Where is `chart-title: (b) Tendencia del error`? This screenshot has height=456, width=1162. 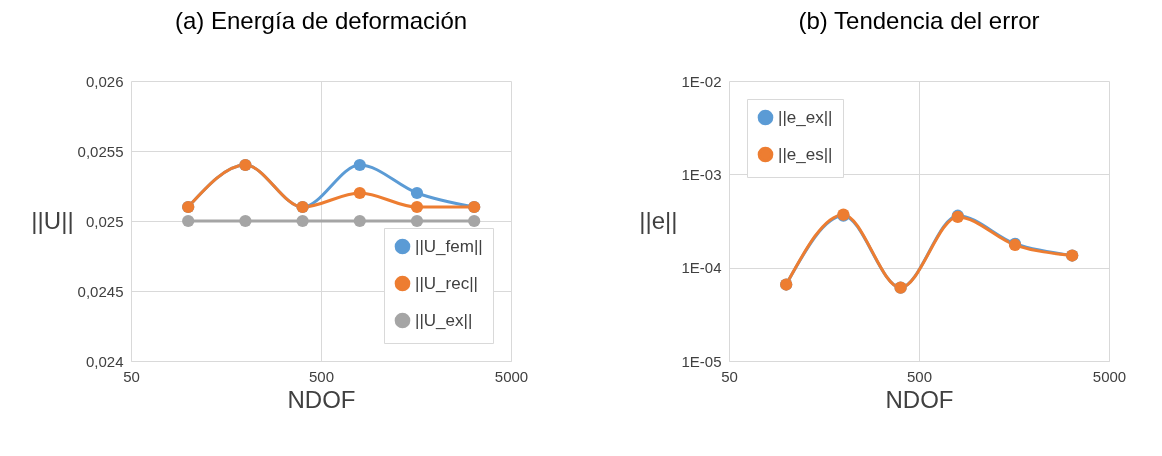 chart-title: (b) Tendencia del error is located at coordinates (919, 20).